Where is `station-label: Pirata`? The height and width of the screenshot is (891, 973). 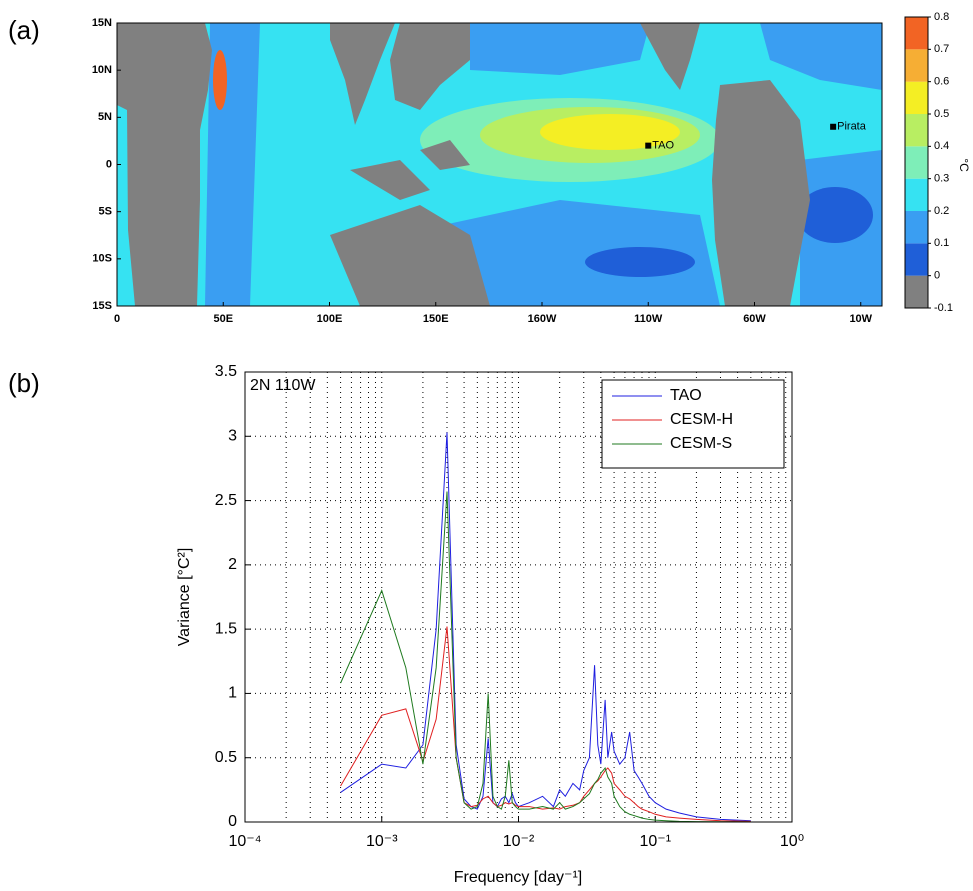 station-label: Pirata is located at coordinates (852, 127).